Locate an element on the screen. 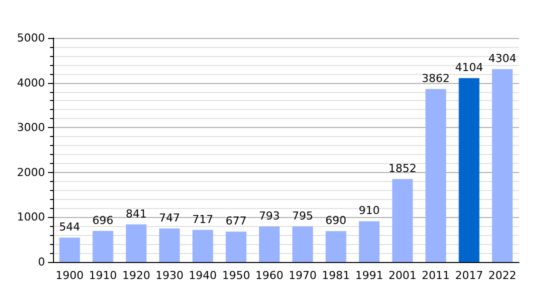 The width and height of the screenshot is (535, 300). x-tick-label: 2011 is located at coordinates (436, 275).